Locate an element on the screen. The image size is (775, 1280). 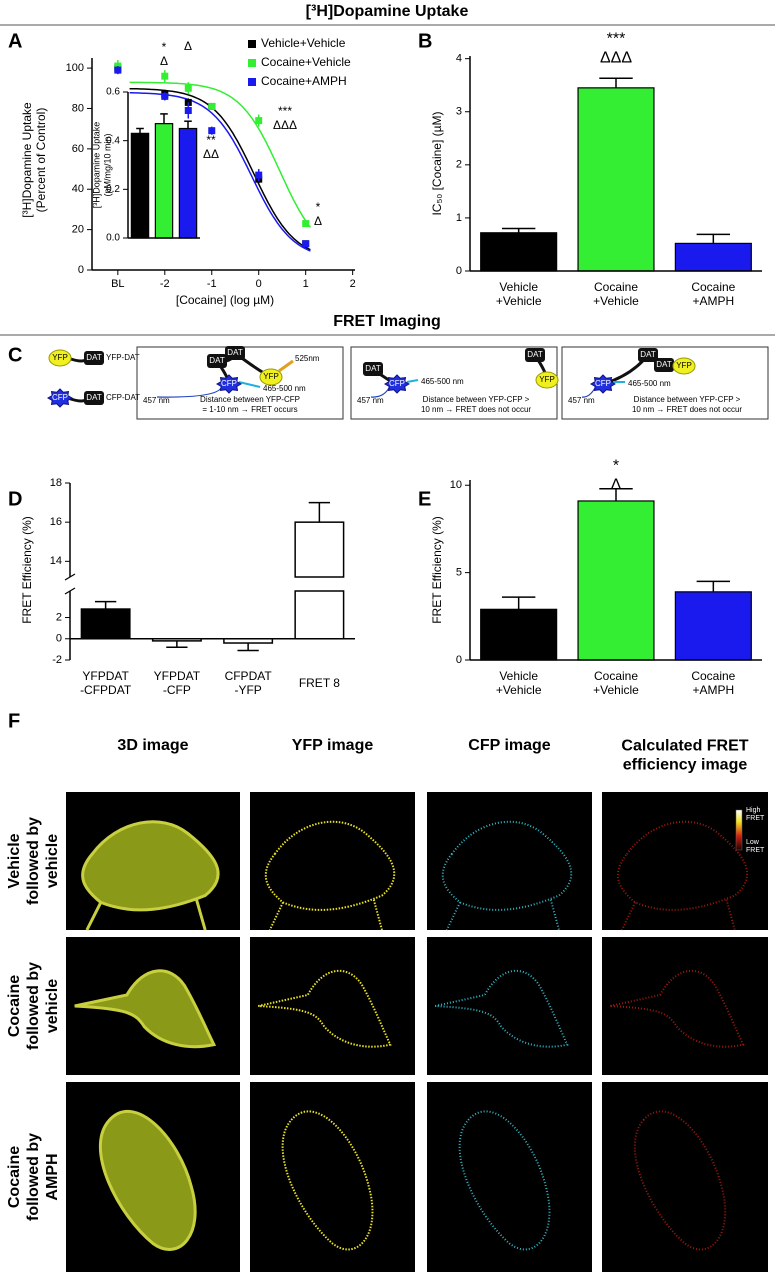
diagram-box is located at coordinates (665, 383).